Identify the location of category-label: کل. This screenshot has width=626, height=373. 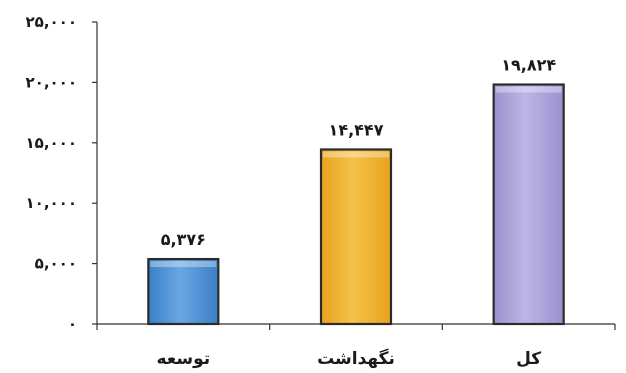
(528, 359).